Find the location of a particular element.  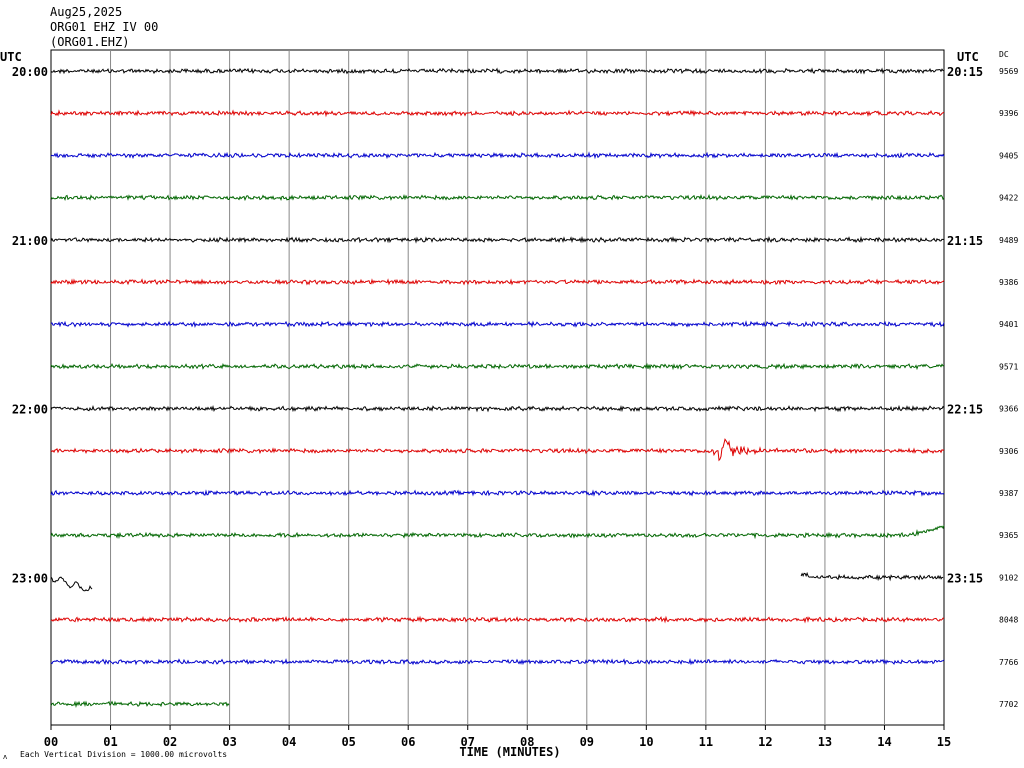

x-tick-label: 06 is located at coordinates (408, 742).